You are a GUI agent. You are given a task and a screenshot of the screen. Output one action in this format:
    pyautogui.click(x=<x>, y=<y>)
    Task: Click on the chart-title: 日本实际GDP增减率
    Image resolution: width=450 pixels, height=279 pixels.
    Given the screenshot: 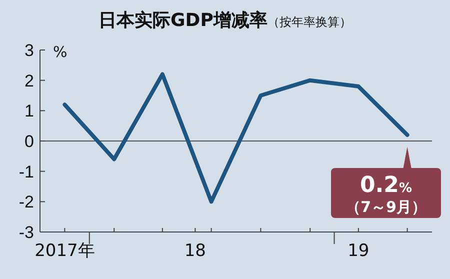 What is the action you would take?
    pyautogui.click(x=183, y=20)
    